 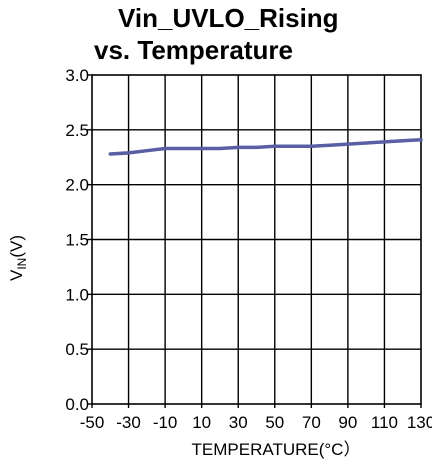 I want to click on chart-title-line-1: Vin_UVLO_Rising, so click(x=228, y=18).